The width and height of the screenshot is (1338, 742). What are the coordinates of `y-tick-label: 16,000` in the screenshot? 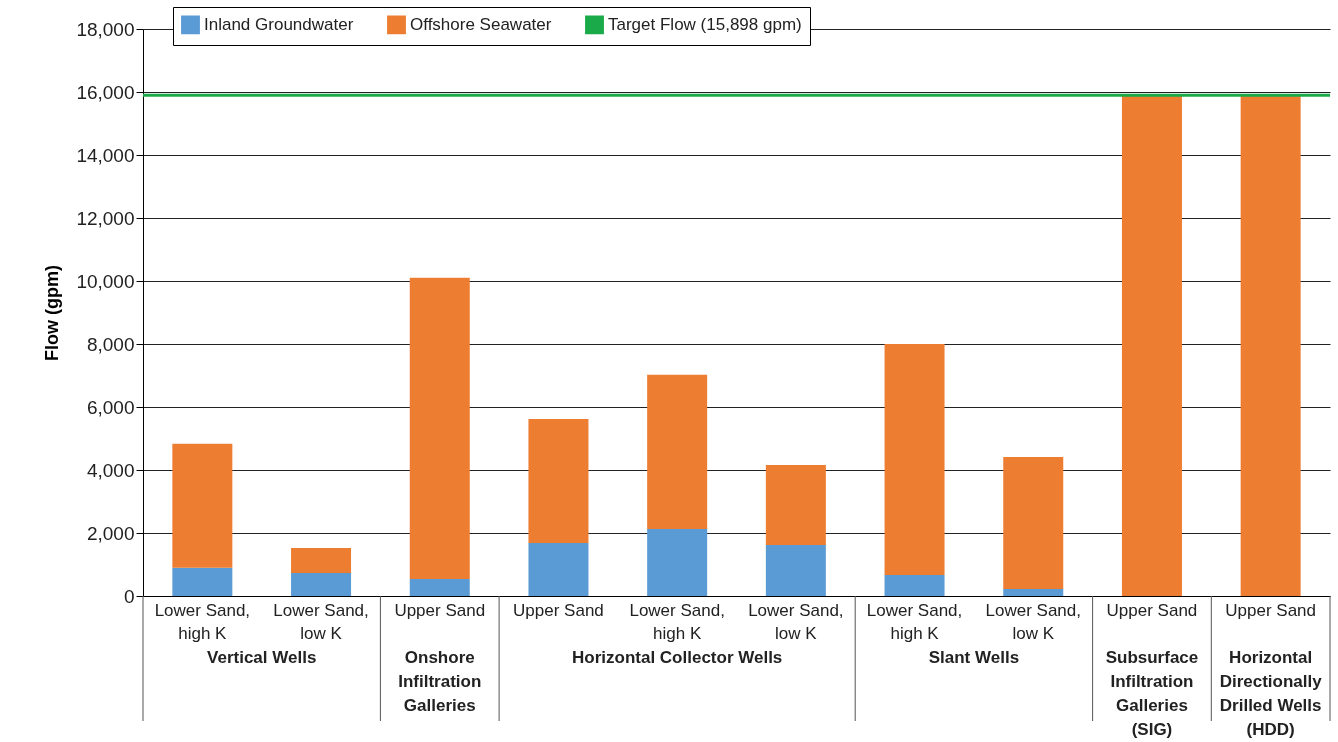 It's located at (105, 92).